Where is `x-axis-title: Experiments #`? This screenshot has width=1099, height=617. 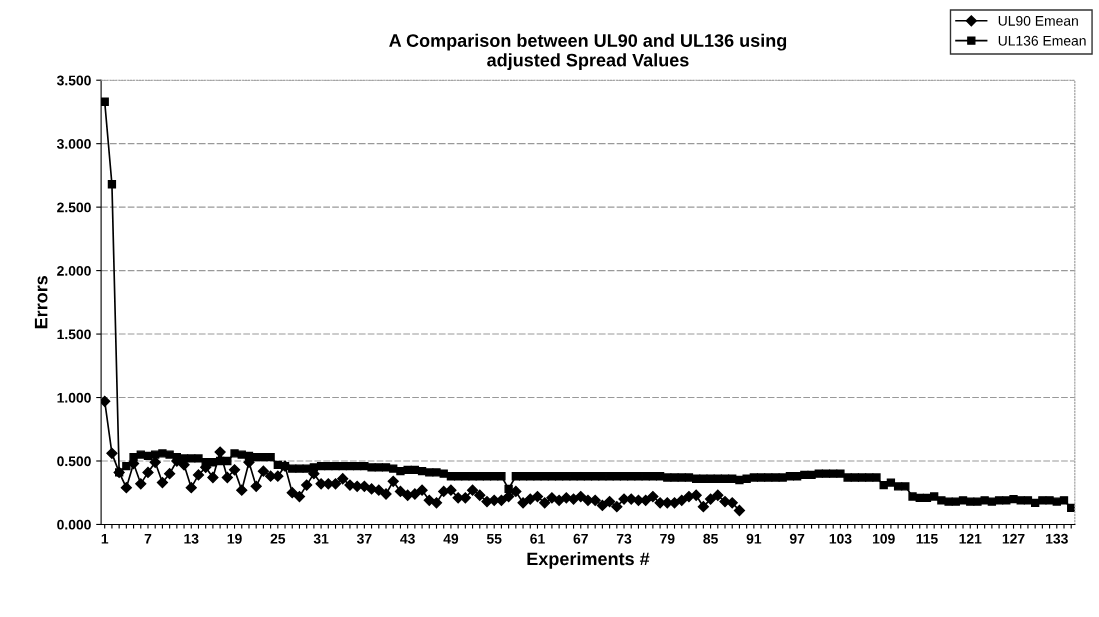
x-axis-title: Experiments # is located at coordinates (588, 560).